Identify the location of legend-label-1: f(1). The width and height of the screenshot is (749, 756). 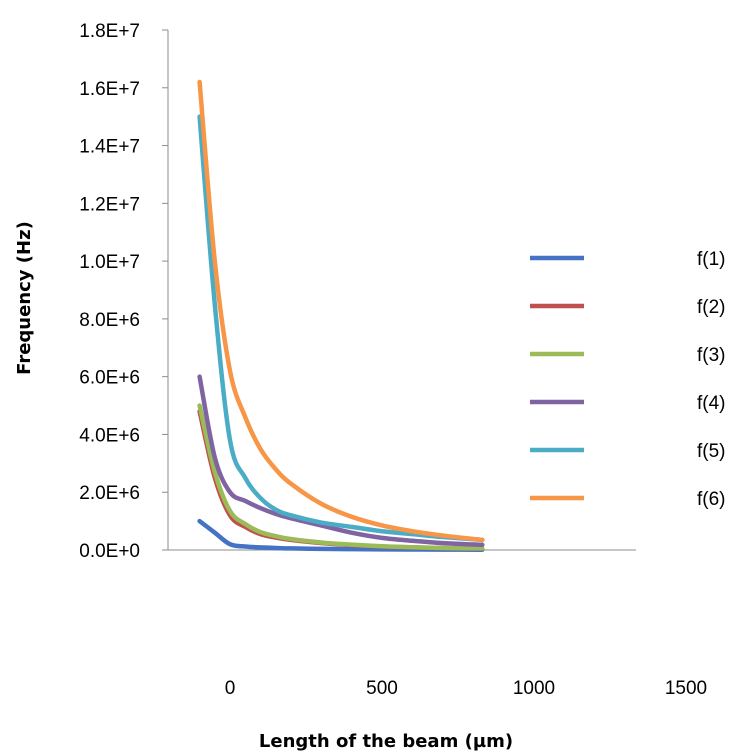
(711, 259).